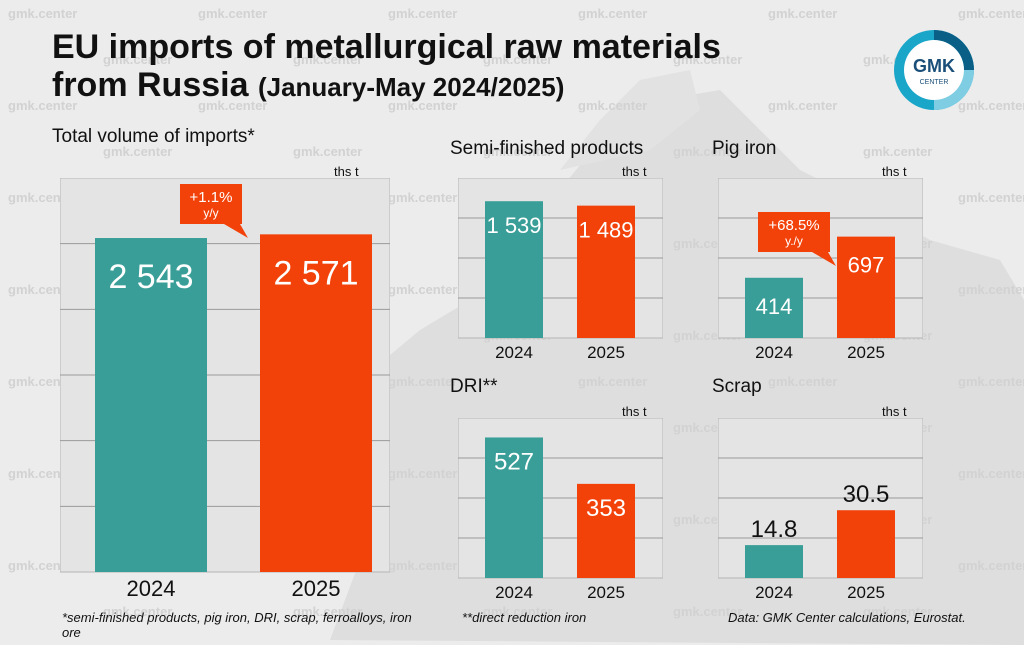 This screenshot has height=645, width=1024. Describe the element at coordinates (737, 386) in the screenshot. I see `scrap-chart-title: Scrap` at that location.